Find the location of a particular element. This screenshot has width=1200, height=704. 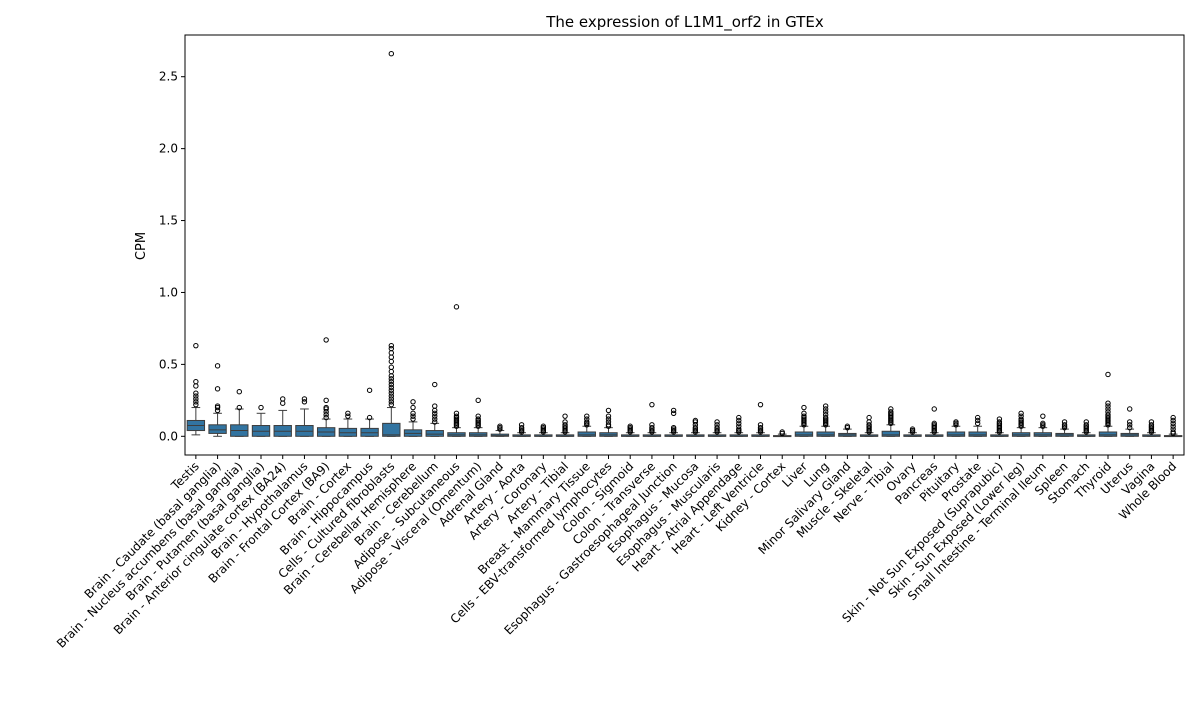

y-tick-label: 2.0 is located at coordinates (168, 149).